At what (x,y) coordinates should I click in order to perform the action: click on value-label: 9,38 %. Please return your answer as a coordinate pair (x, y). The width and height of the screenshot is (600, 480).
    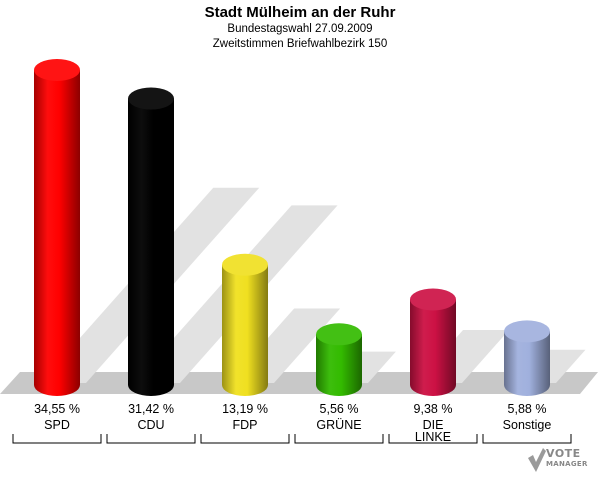
    Looking at the image, I should click on (433, 409).